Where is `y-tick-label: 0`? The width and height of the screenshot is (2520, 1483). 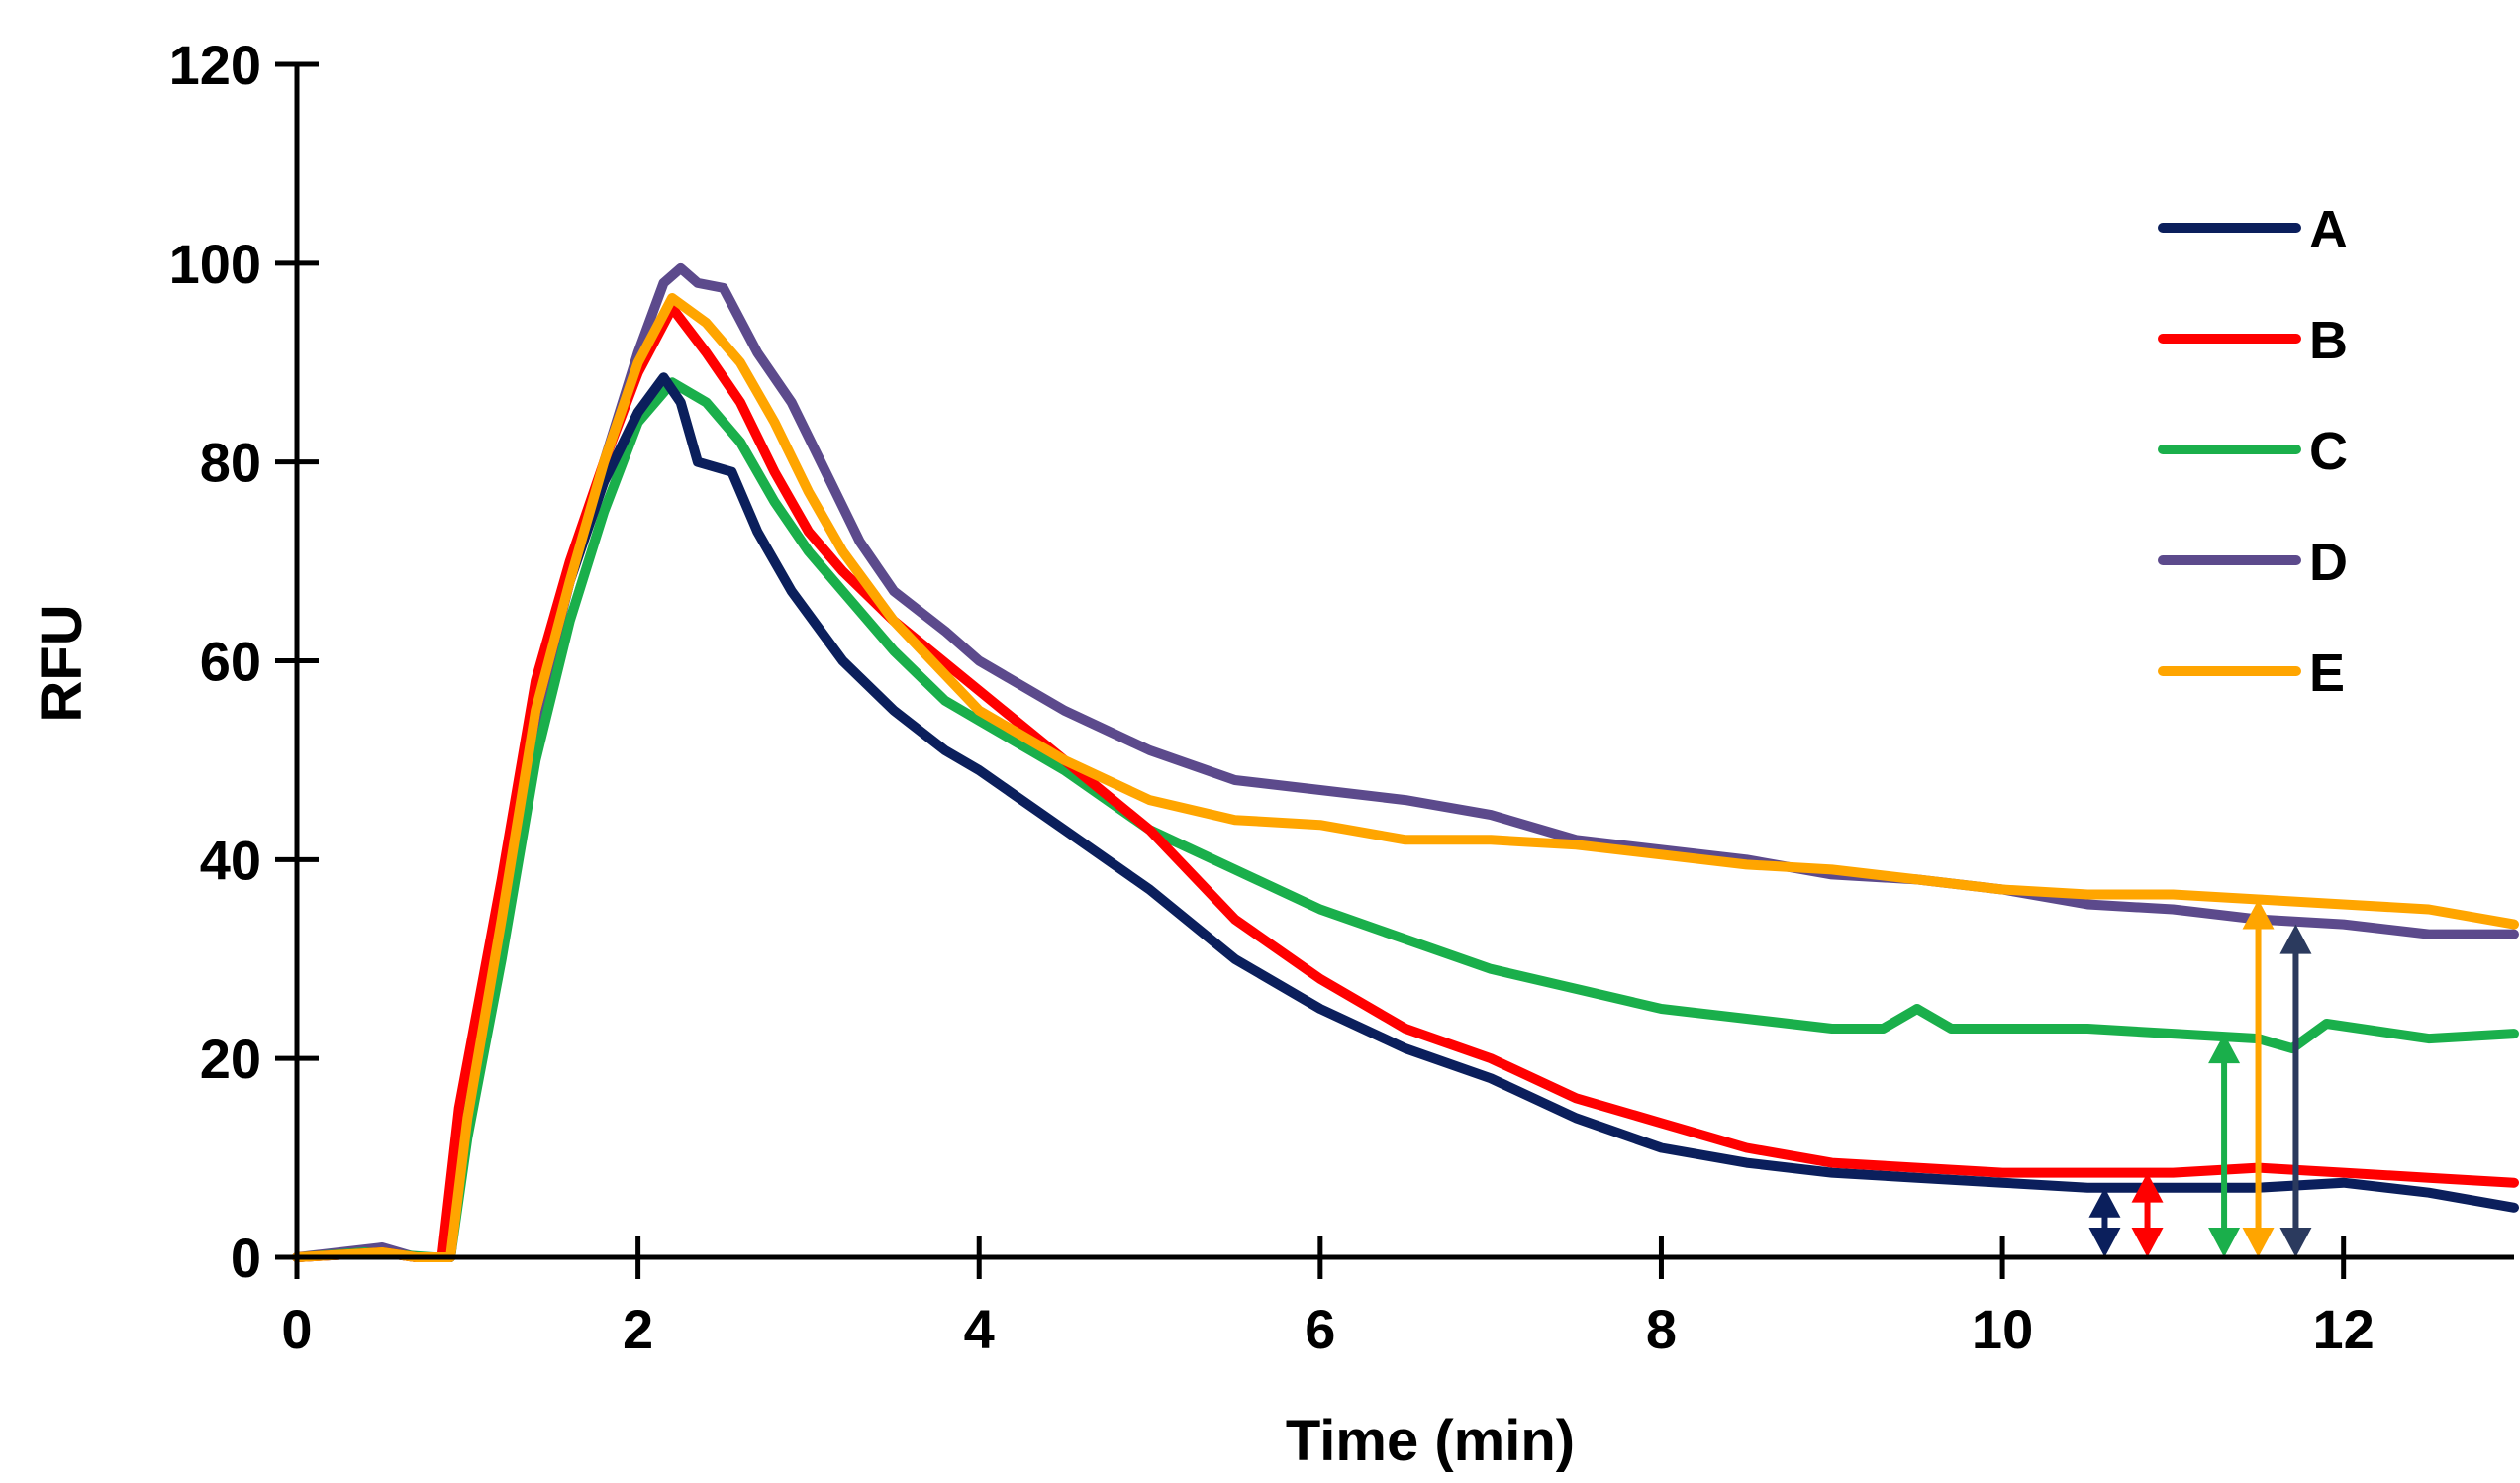 y-tick-label: 0 is located at coordinates (246, 1258).